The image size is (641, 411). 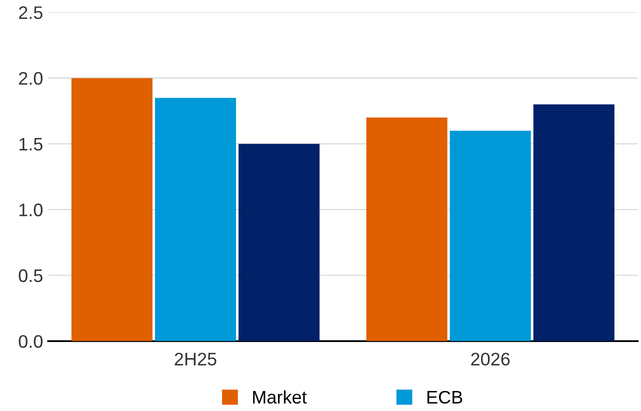 What do you see at coordinates (490, 359) in the screenshot?
I see `x-tick-label: 2026` at bounding box center [490, 359].